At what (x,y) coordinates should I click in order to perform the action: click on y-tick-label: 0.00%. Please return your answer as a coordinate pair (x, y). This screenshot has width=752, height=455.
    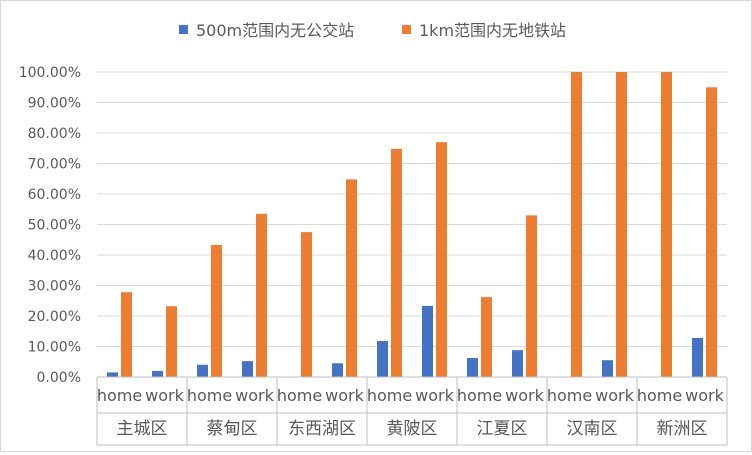
    Looking at the image, I should click on (59, 378).